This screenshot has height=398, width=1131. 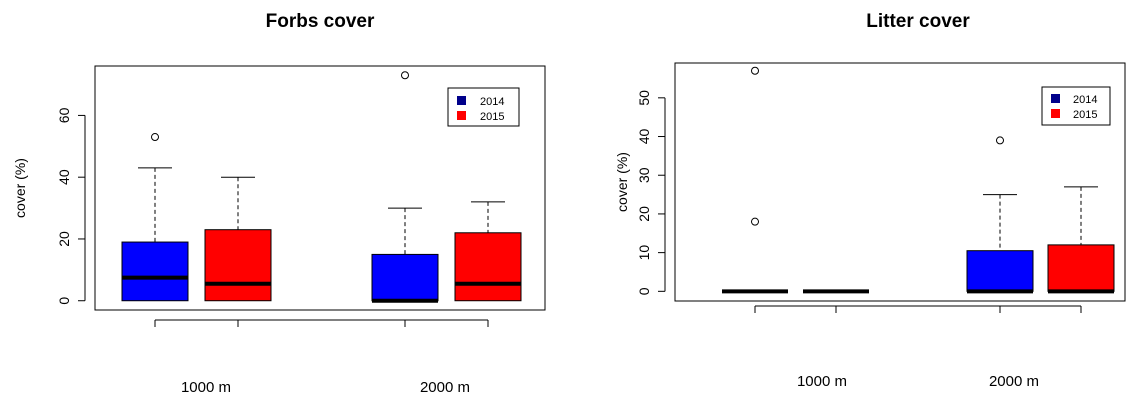 I want to click on litter-ylabel: cover (%), so click(x=622, y=182).